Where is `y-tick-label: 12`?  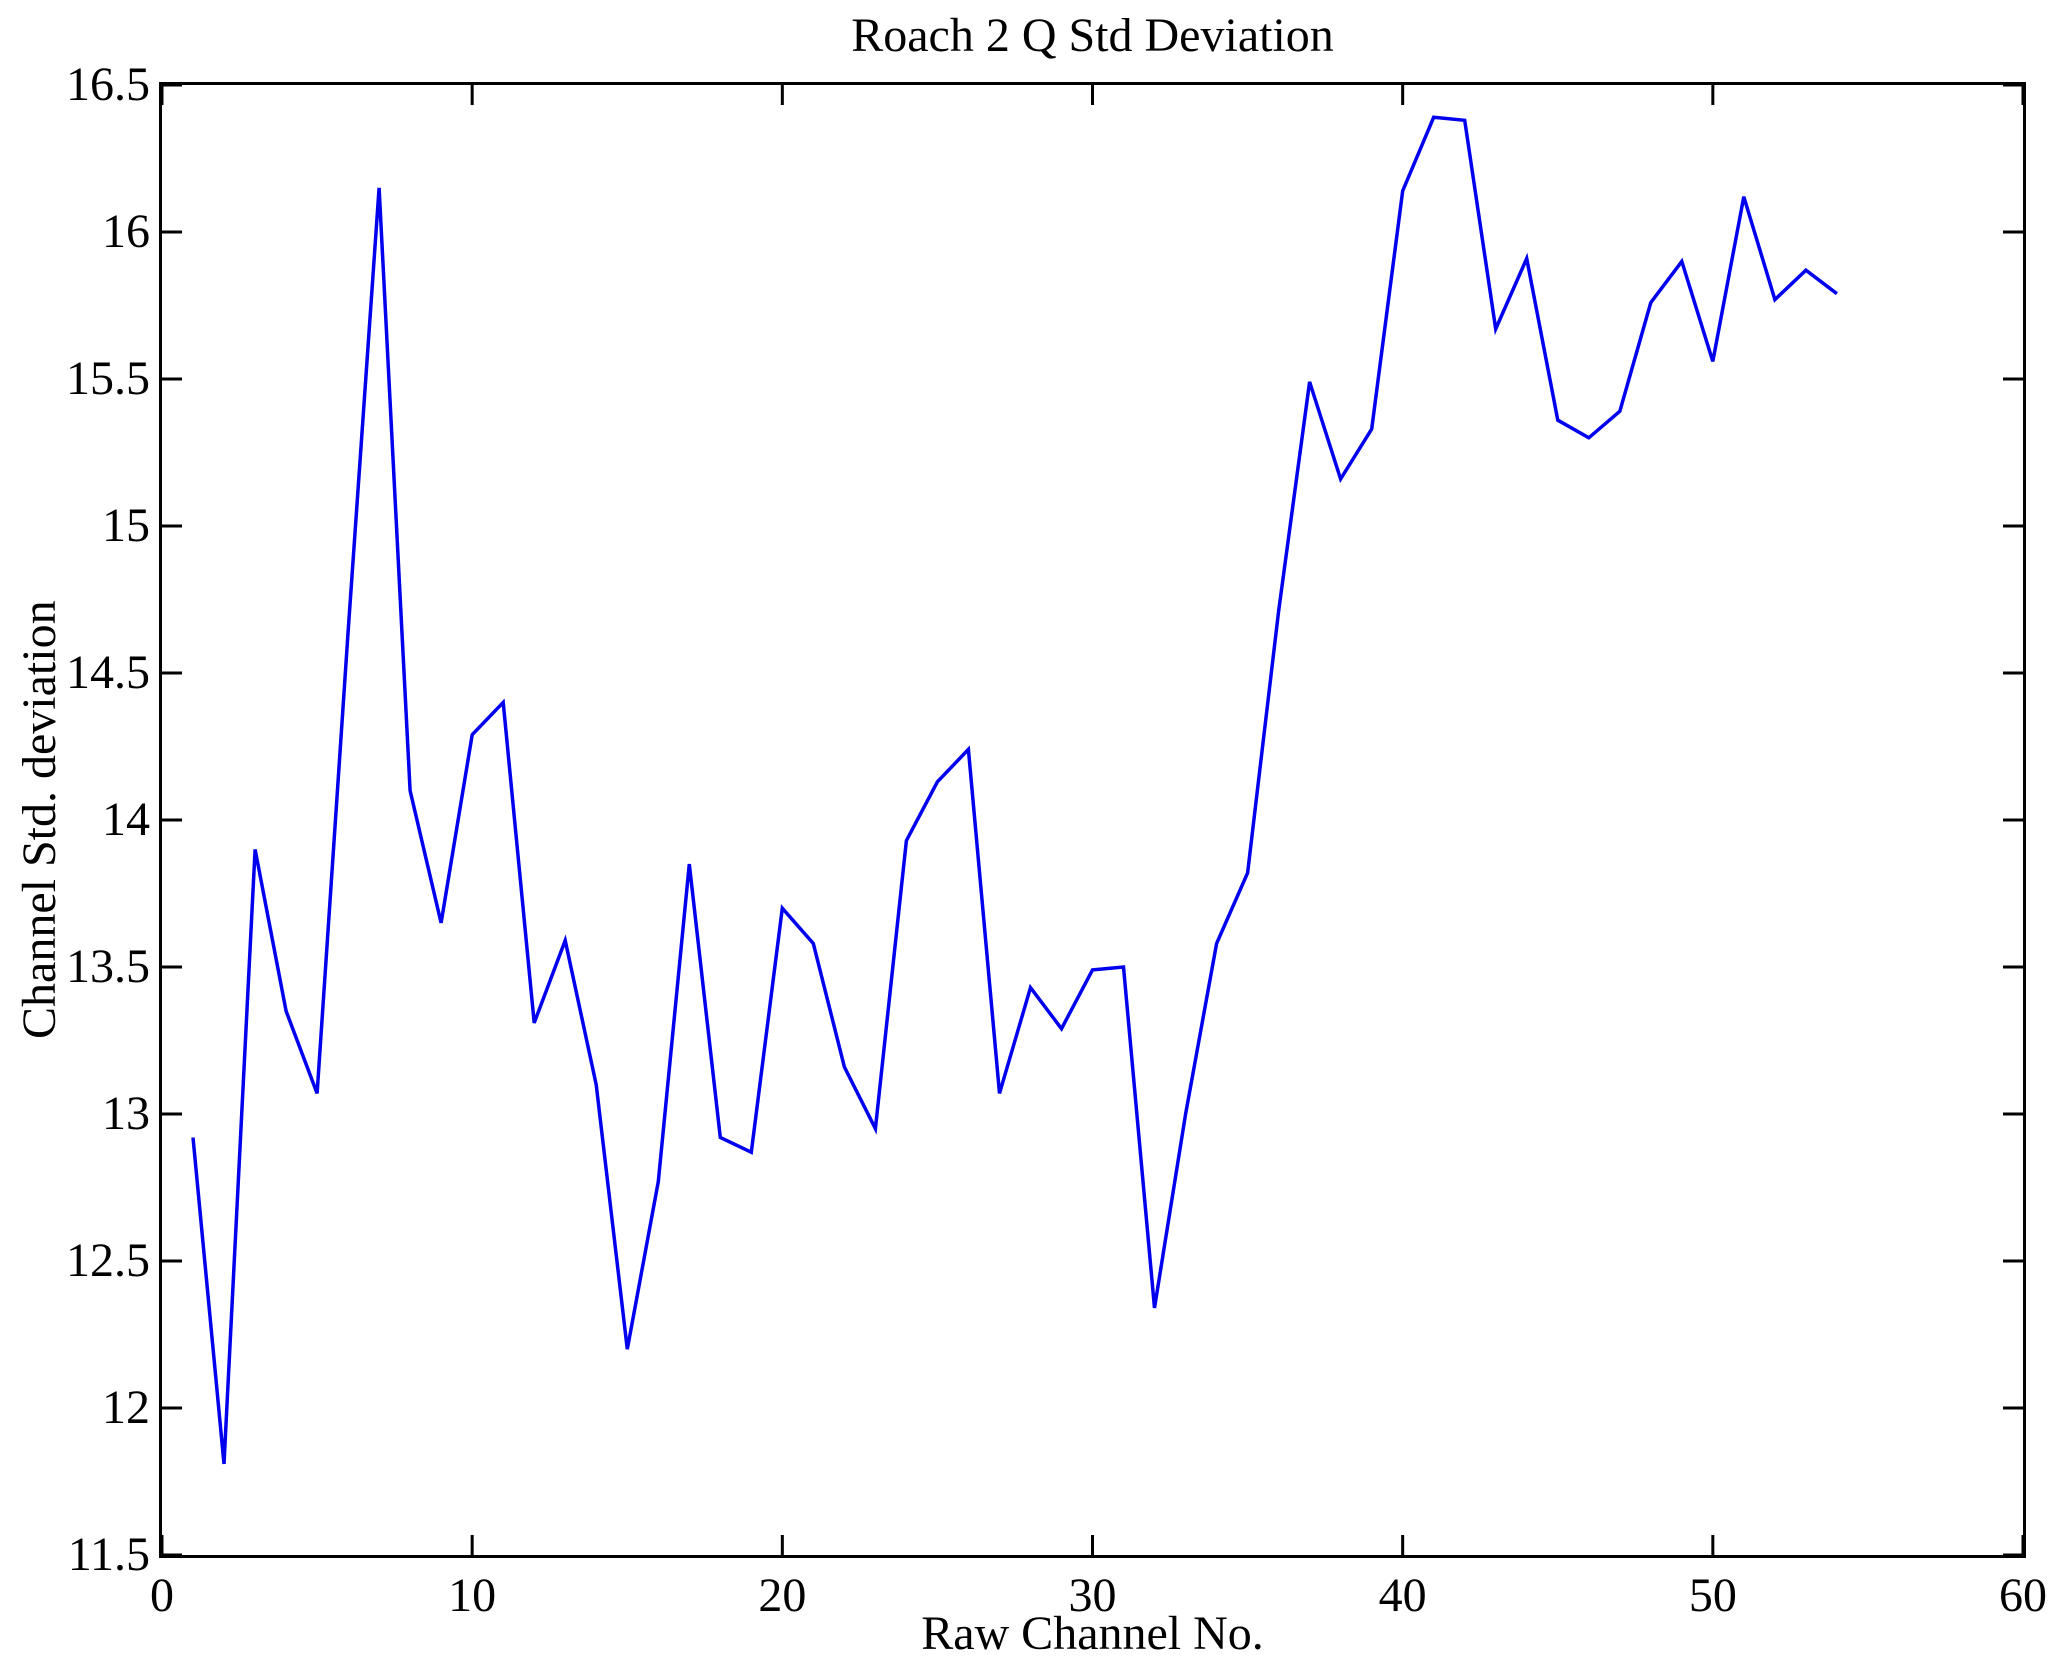 y-tick-label: 12 is located at coordinates (126, 1407).